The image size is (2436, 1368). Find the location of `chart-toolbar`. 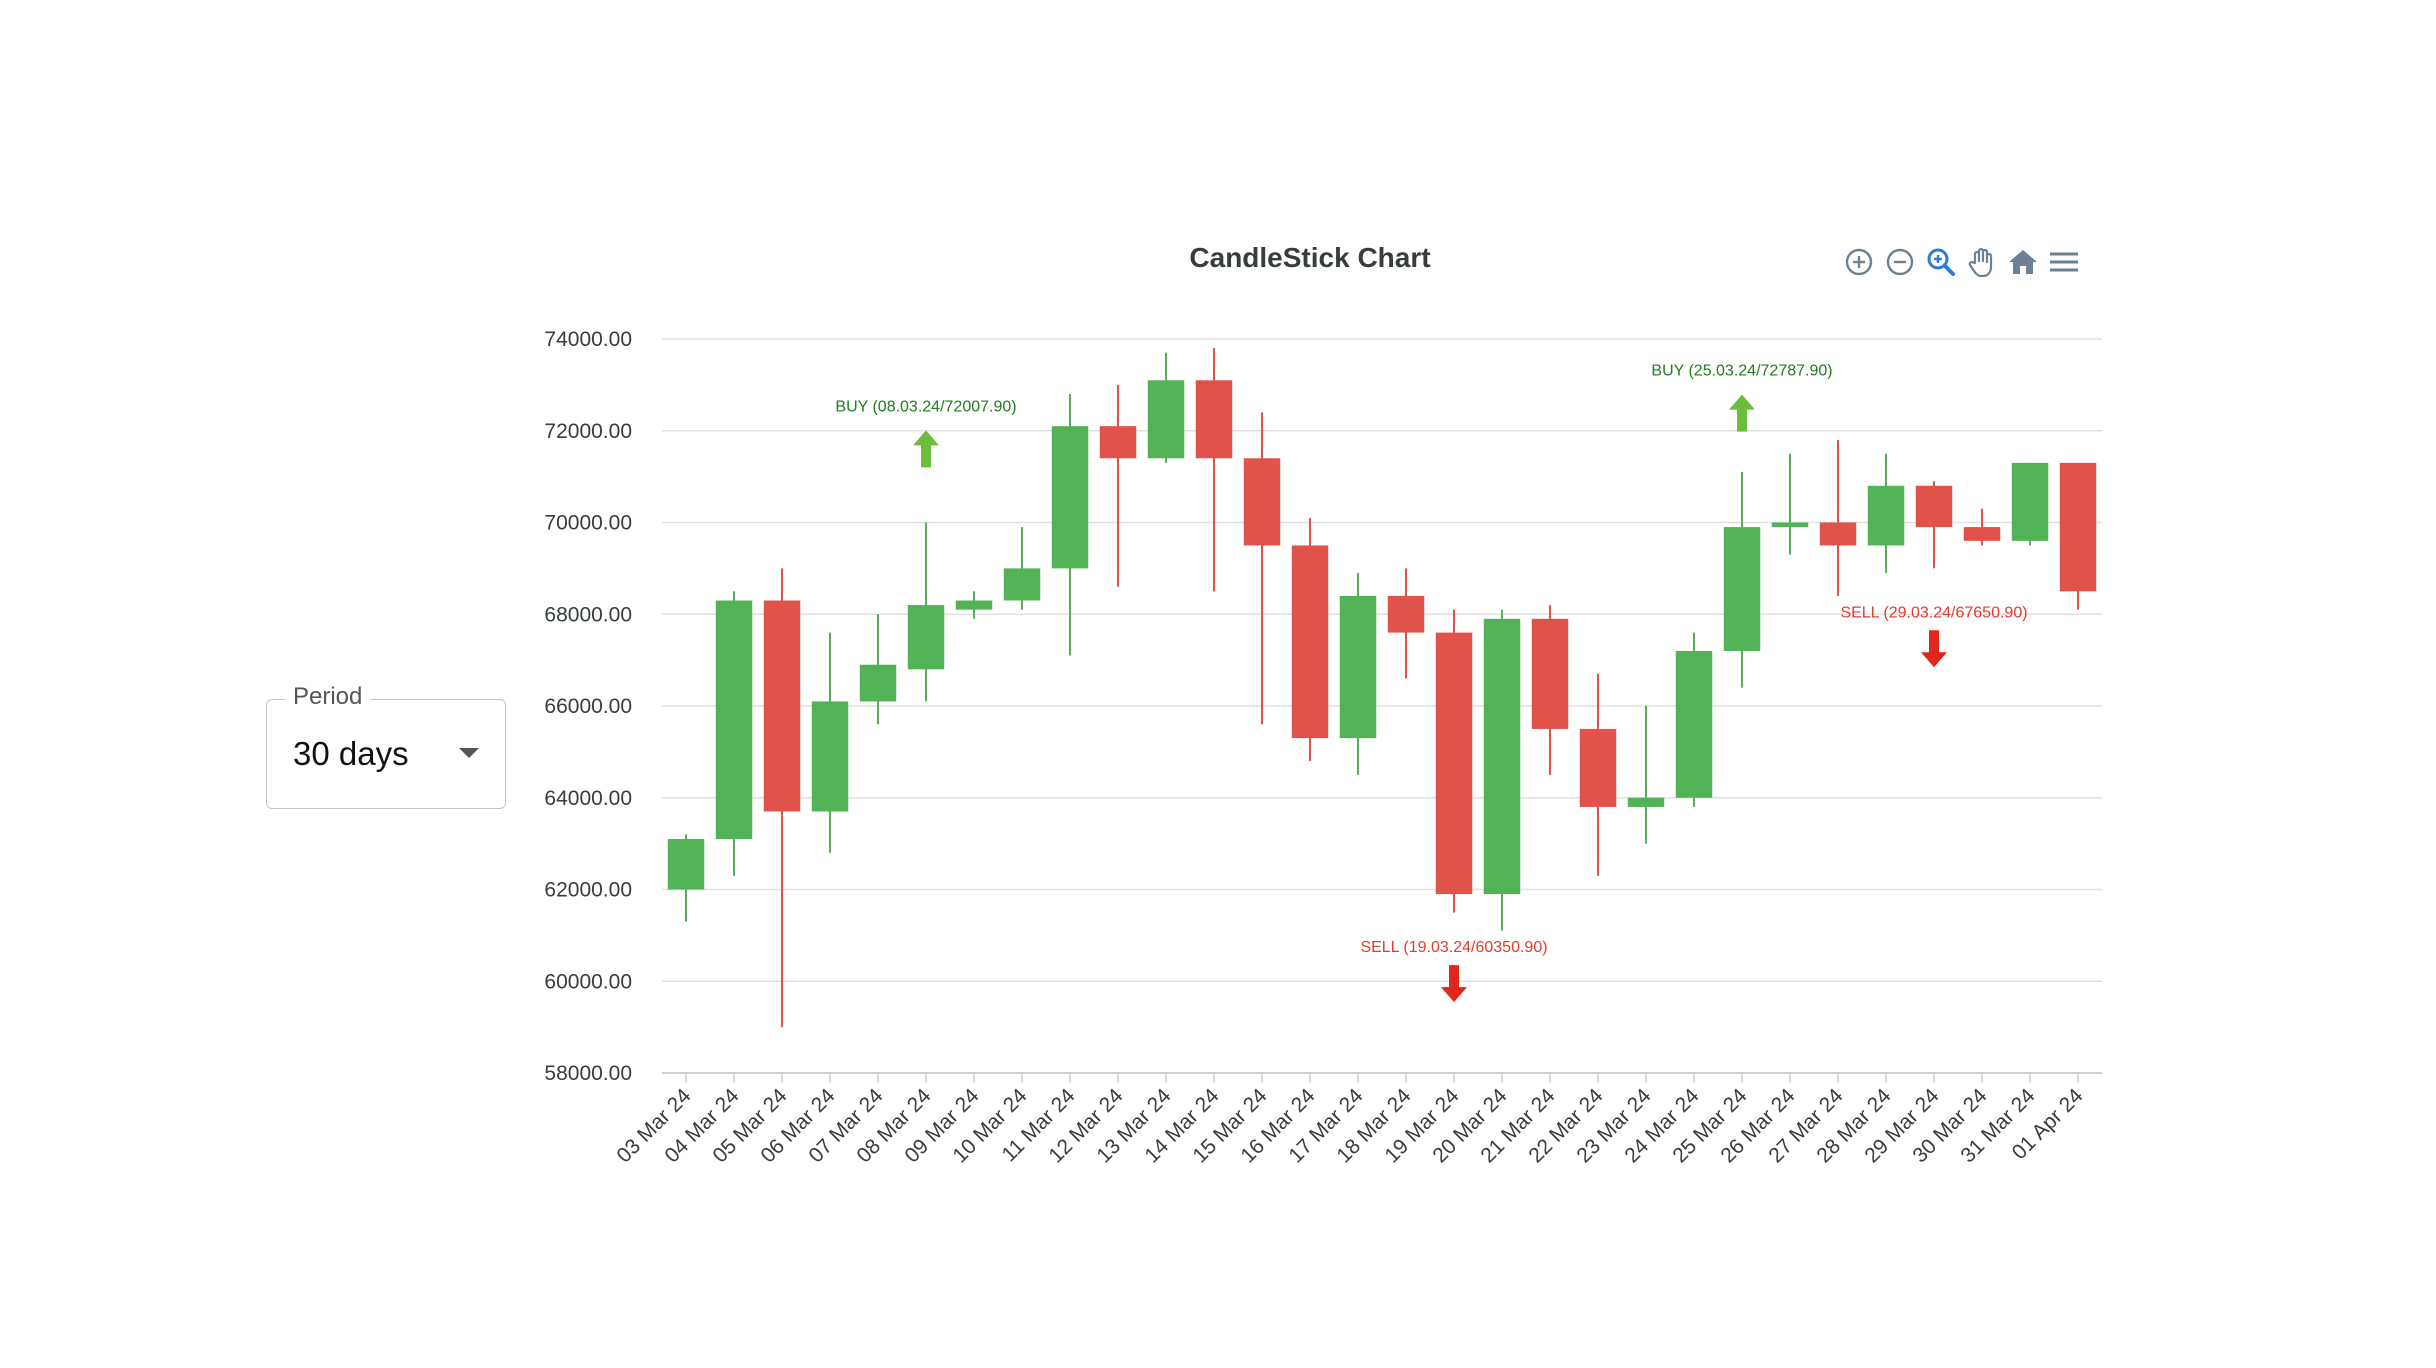

chart-toolbar is located at coordinates (1965, 262).